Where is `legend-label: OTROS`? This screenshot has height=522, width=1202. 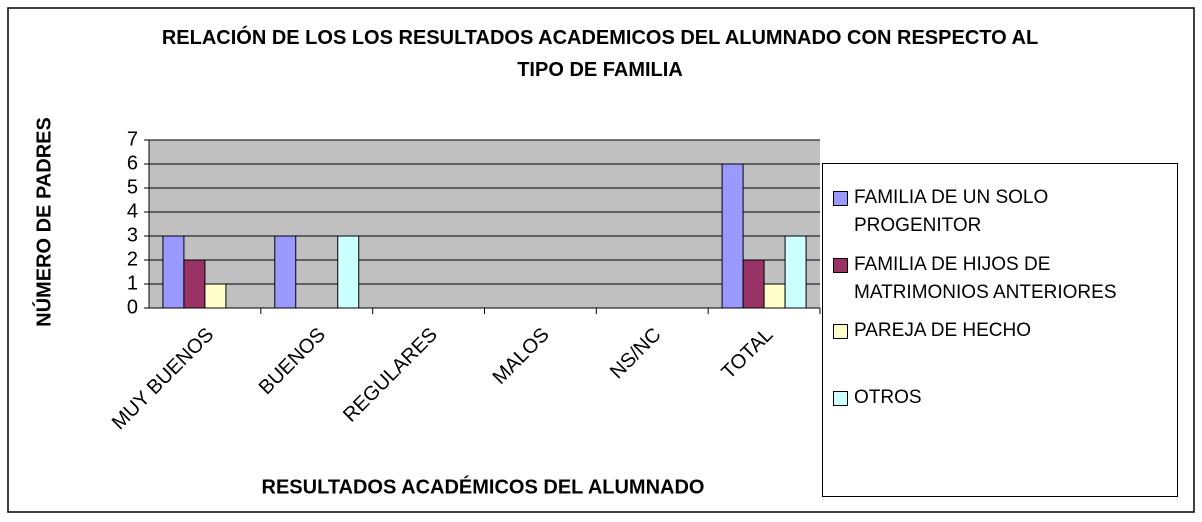 legend-label: OTROS is located at coordinates (888, 397).